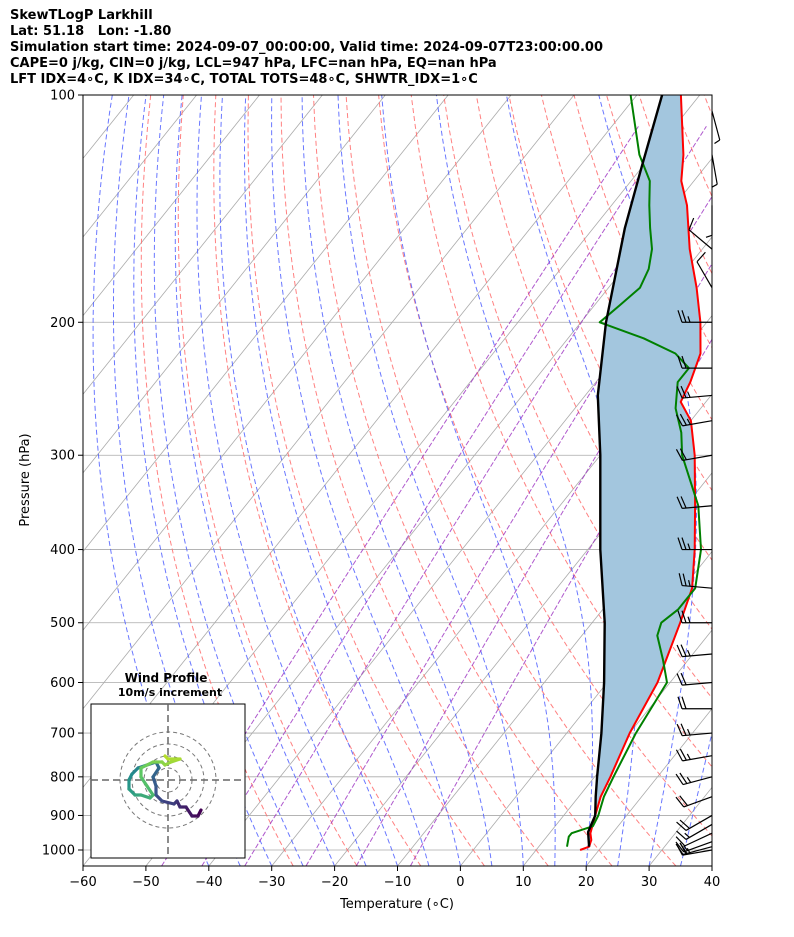  I want to click on y-tick-label: 800, so click(62, 777).